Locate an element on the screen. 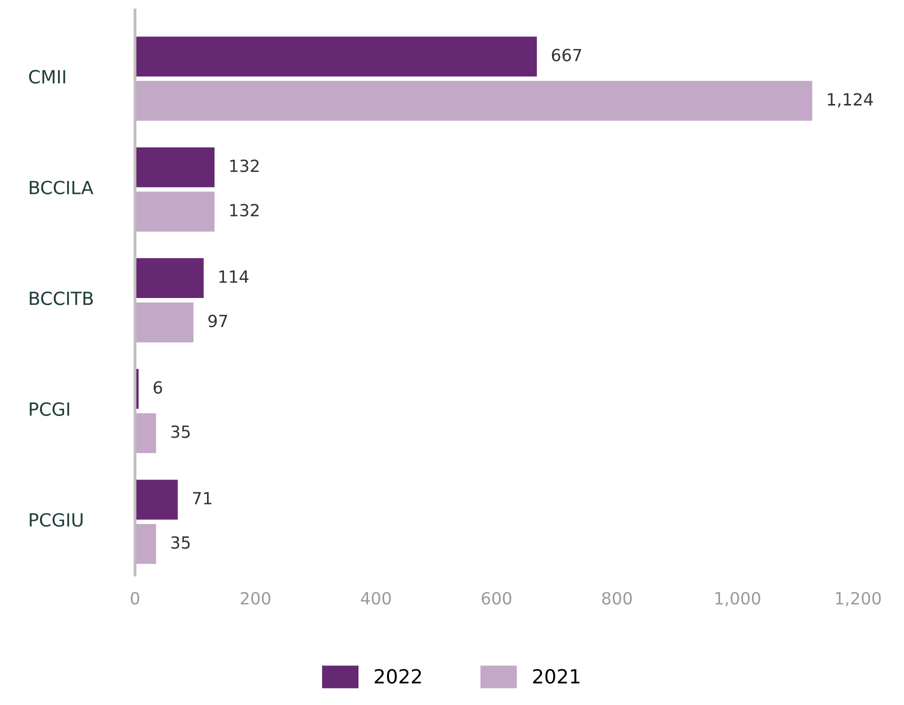  y-tick-label: PCGIU is located at coordinates (56, 520).